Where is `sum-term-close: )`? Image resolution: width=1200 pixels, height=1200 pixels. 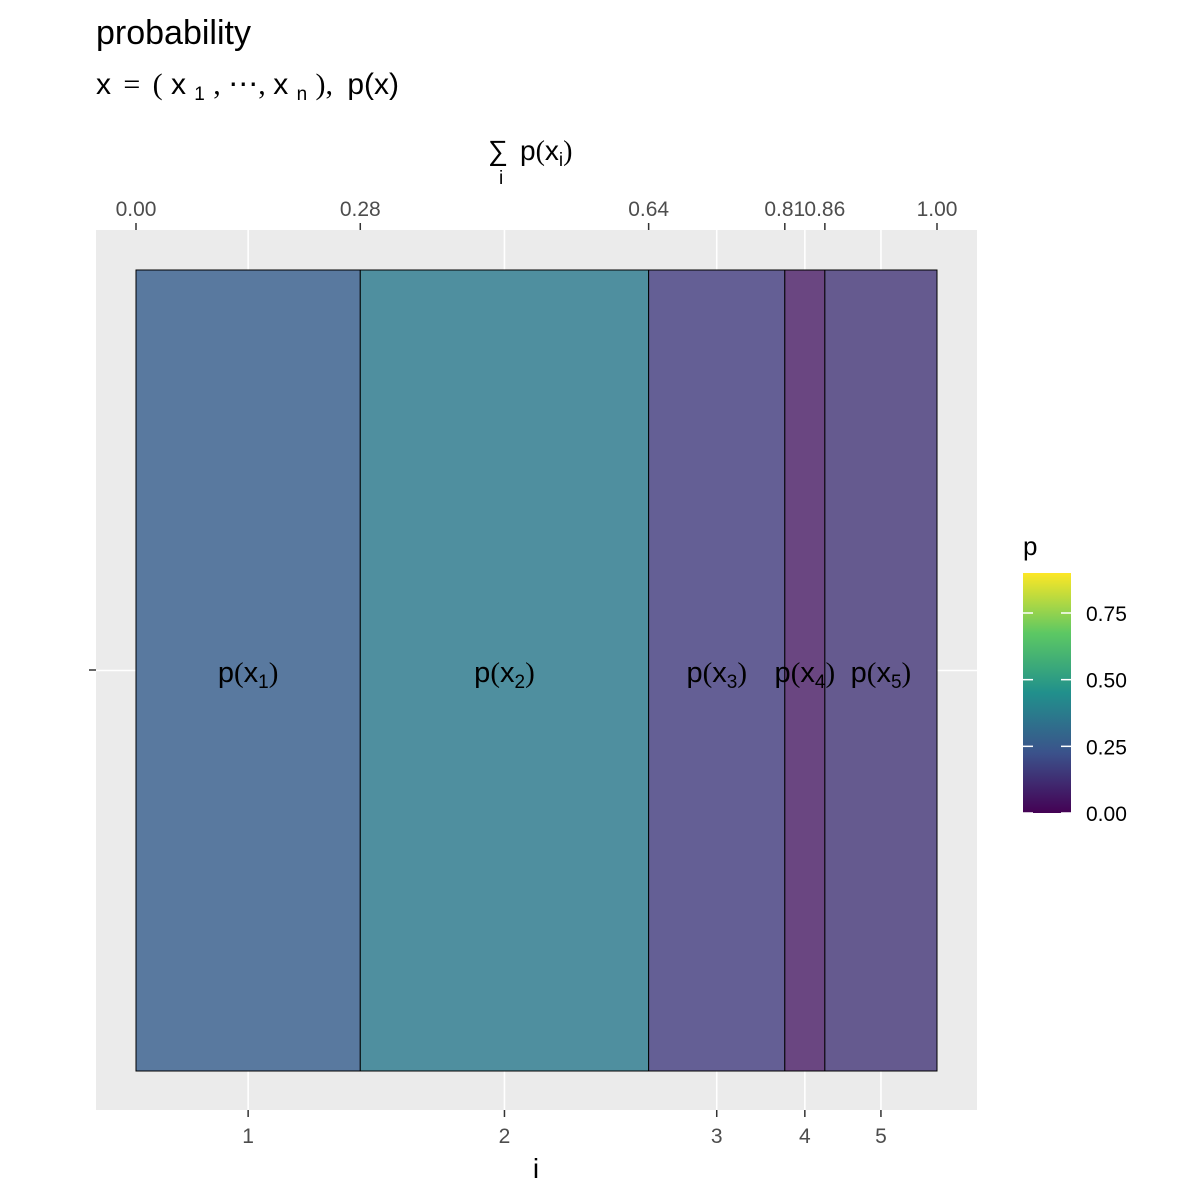
sum-term-close: ) is located at coordinates (567, 151).